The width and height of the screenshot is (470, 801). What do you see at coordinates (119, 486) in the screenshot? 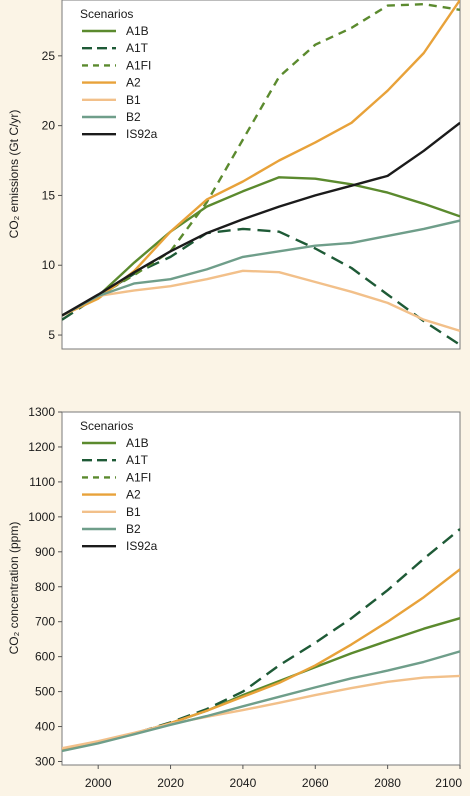
I see `concentration-legend: Scenarios A1B A1T A1FI A2 B1 B2 IS92a` at bounding box center [119, 486].